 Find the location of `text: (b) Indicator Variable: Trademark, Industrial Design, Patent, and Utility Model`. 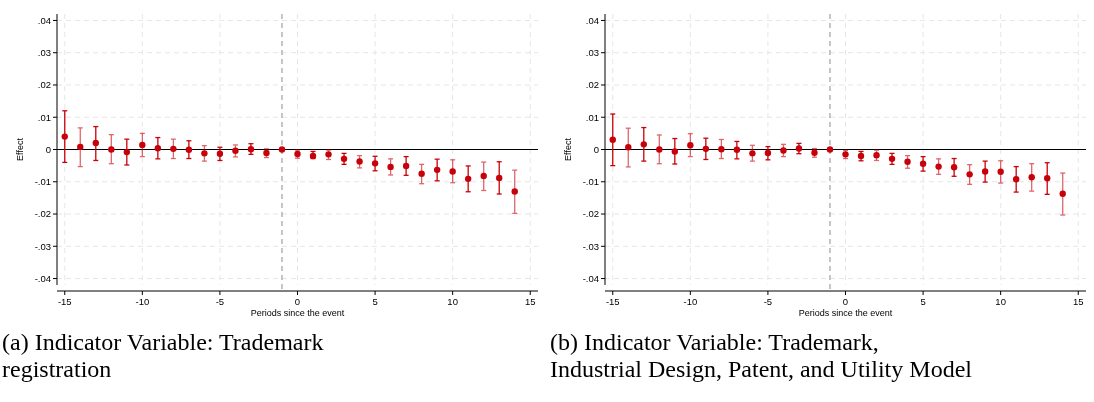

text: (b) Indicator Variable: Trademark, Industrial Design, Patent, and Utility Model is located at coordinates (761, 355).